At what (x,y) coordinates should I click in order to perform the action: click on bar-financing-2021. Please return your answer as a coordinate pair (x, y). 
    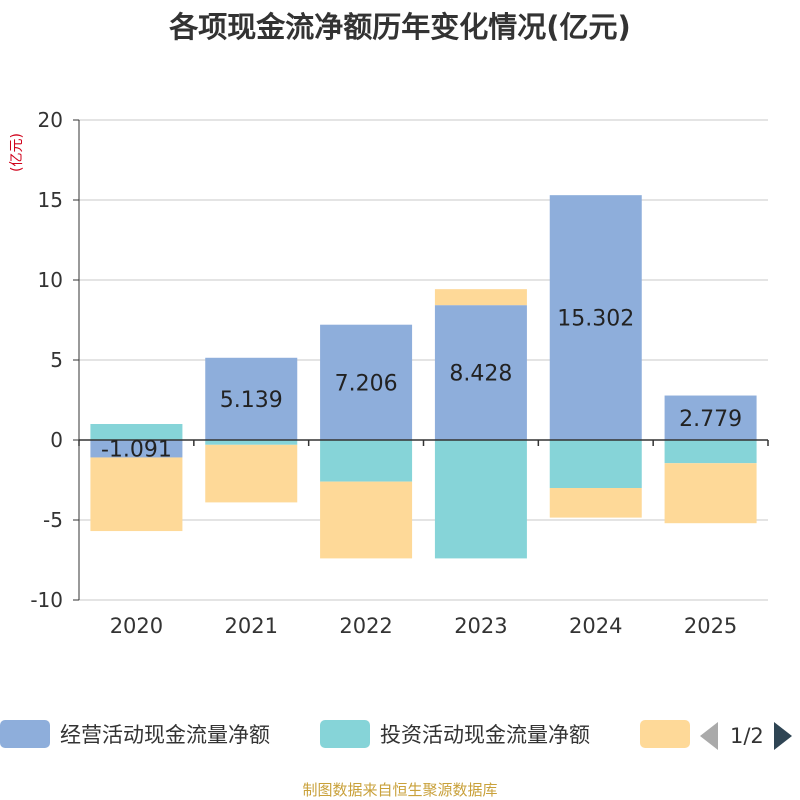
    Looking at the image, I should click on (251, 473).